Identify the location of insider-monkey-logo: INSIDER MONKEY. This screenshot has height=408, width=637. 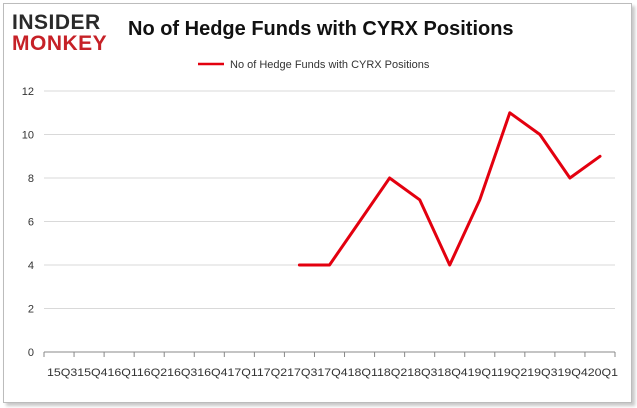
(67, 34).